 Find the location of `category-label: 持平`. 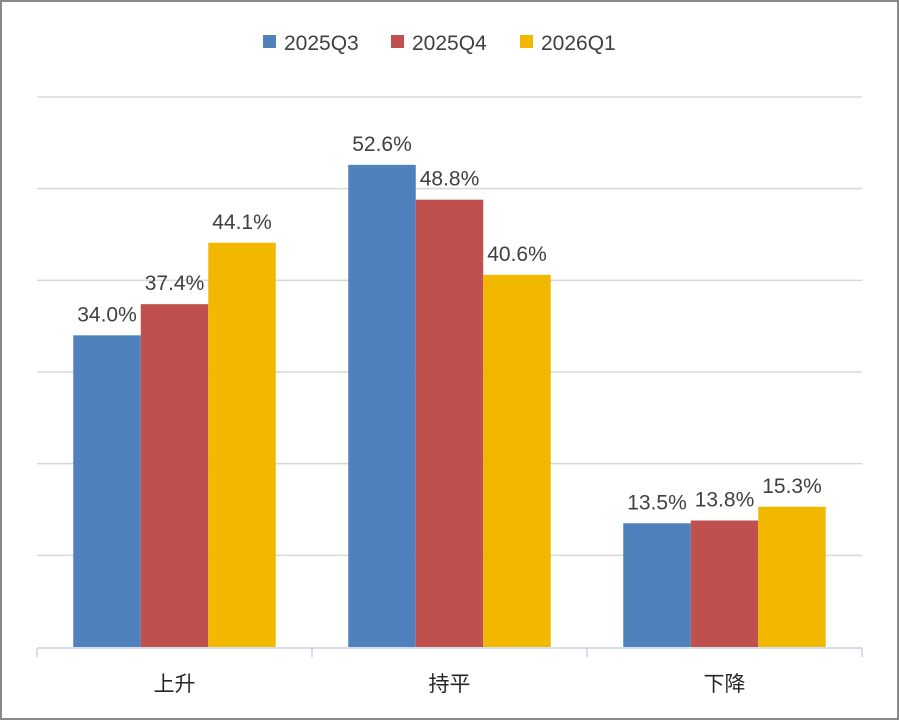

category-label: 持平 is located at coordinates (450, 684).